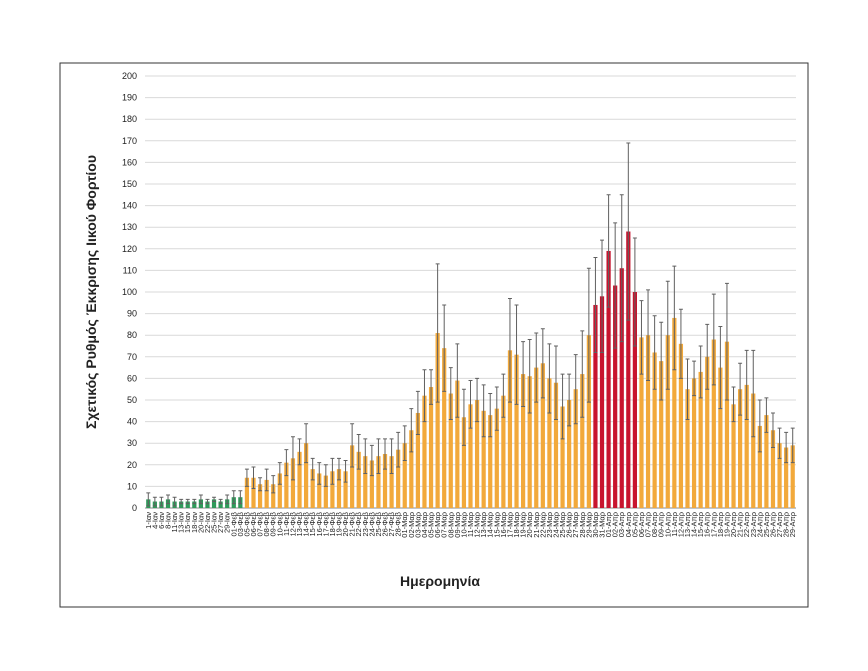 This screenshot has width=868, height=671. Describe the element at coordinates (174, 522) in the screenshot. I see `x-tick-label: 11-Ιαν` at that location.